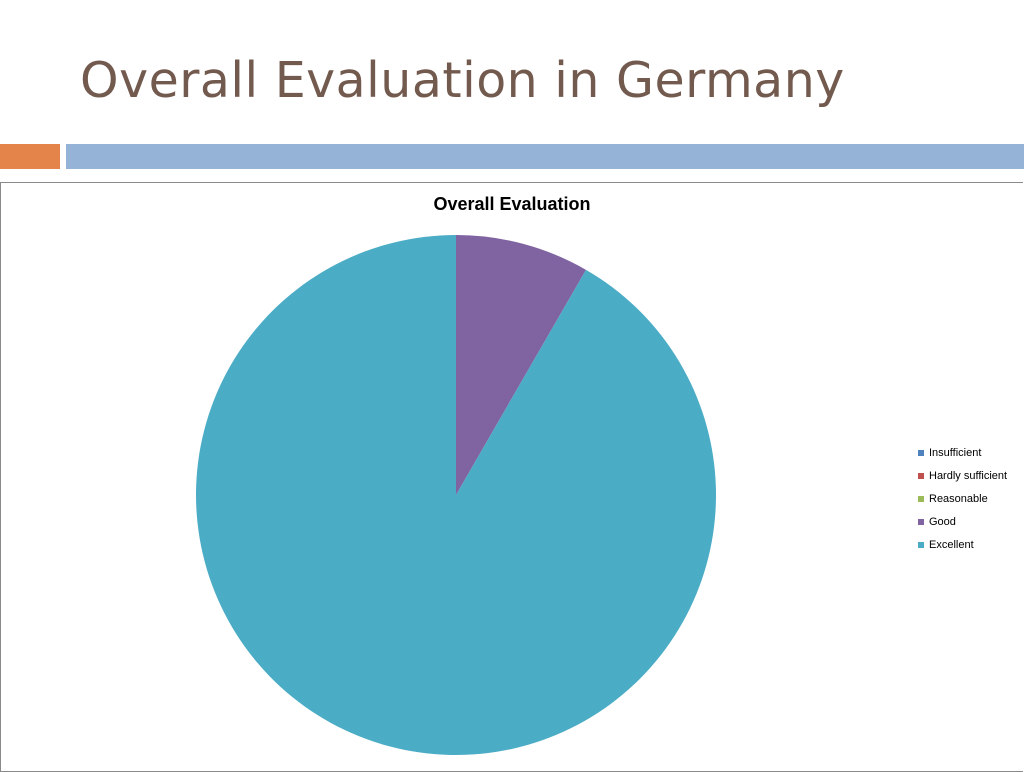 The height and width of the screenshot is (772, 1024). I want to click on legend-item-hardly-sufficient: Hardly sufficient, so click(962, 475).